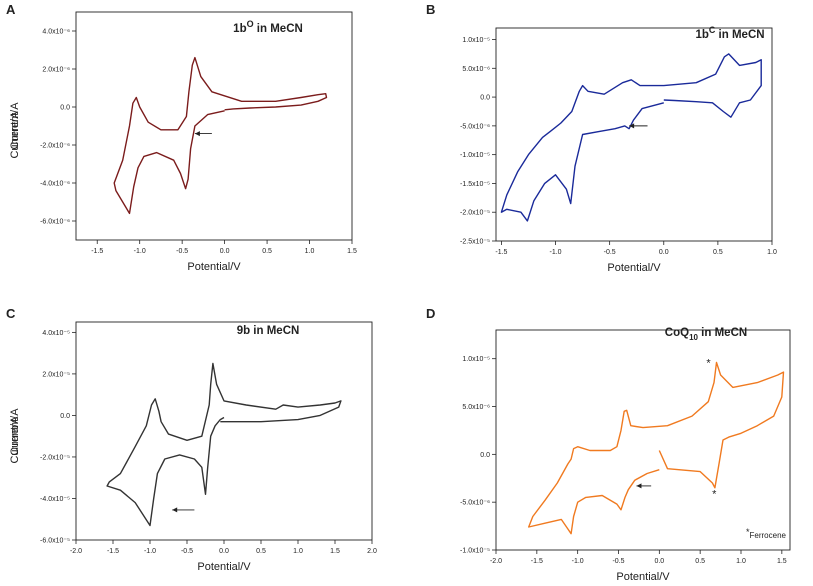 This screenshot has width=813, height=586. I want to click on y-tick-label: -6.0x10⁻⁵, so click(55, 541).